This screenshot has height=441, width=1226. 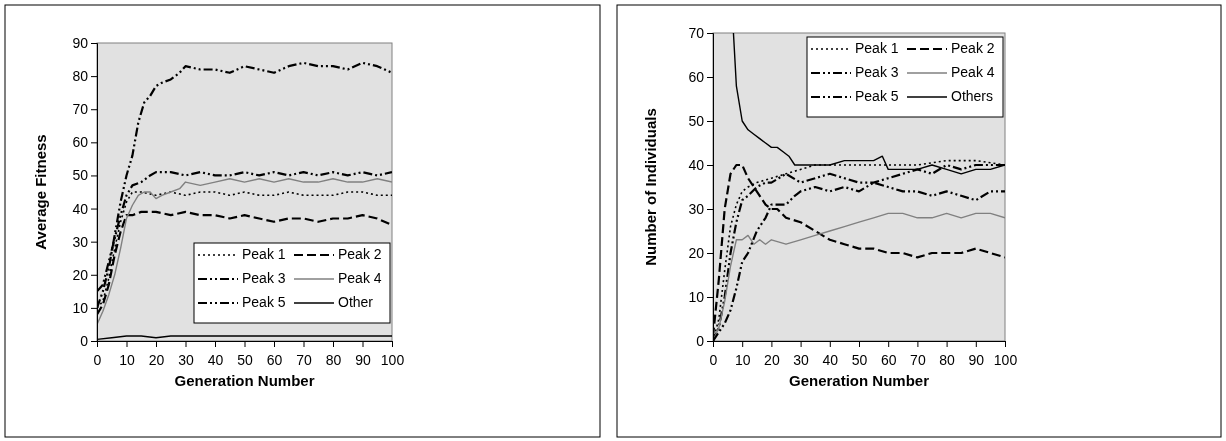 What do you see at coordinates (356, 302) in the screenshot?
I see `legend-label: Other` at bounding box center [356, 302].